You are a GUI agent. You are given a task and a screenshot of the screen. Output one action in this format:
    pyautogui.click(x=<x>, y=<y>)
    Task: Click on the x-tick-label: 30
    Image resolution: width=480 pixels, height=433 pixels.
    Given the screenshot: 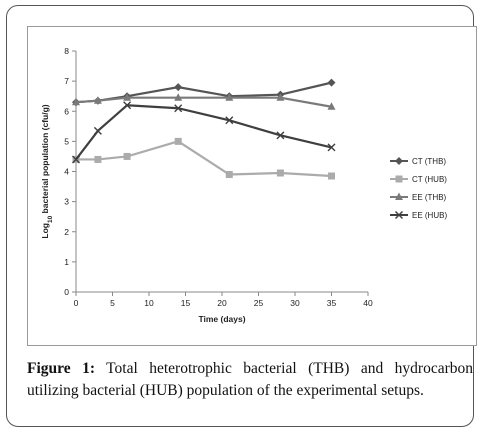 What is the action you would take?
    pyautogui.click(x=295, y=303)
    